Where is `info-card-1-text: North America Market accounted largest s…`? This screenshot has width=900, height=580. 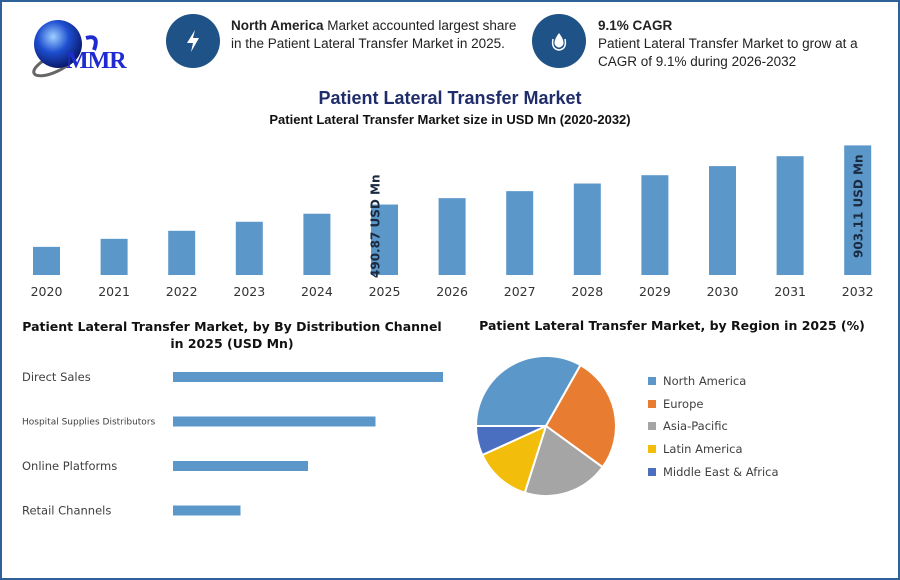 info-card-1-text: North America Market accounted largest s… is located at coordinates (376, 35).